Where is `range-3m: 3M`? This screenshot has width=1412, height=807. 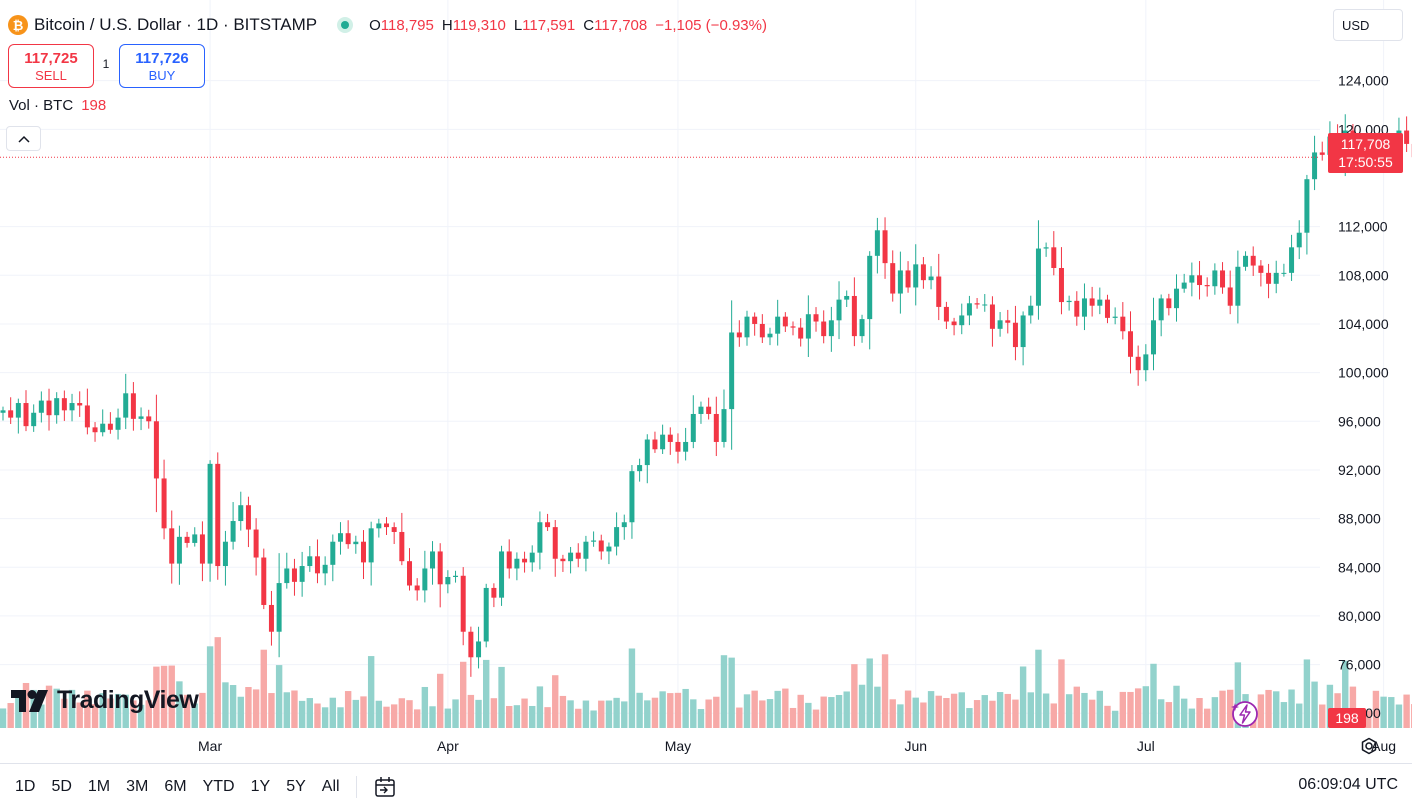 range-3m: 3M is located at coordinates (137, 786).